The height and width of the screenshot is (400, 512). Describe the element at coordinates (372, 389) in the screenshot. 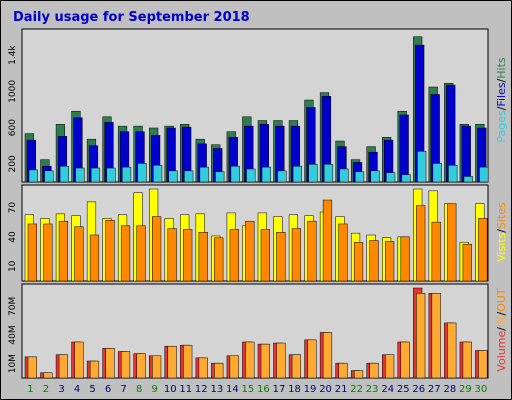

I see `day-label: 23` at that location.